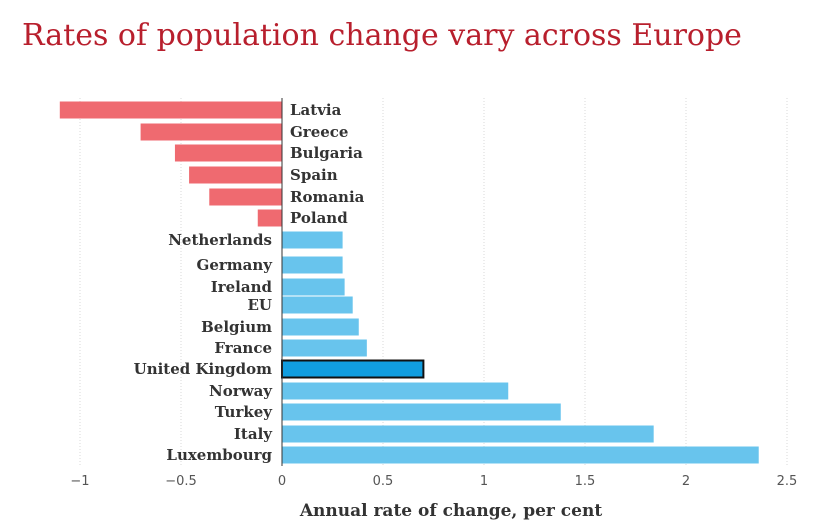 This screenshot has width=839, height=530. Describe the element at coordinates (326, 153) in the screenshot. I see `category-label: Bulgaria` at that location.